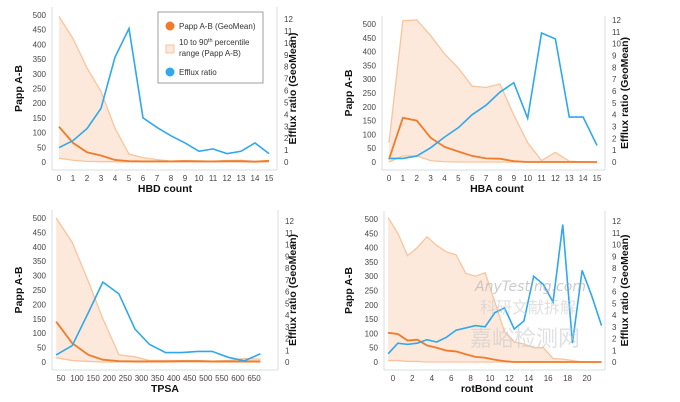 The image size is (680, 402). Describe the element at coordinates (222, 378) in the screenshot. I see `x-tick-label: 550` at that location.